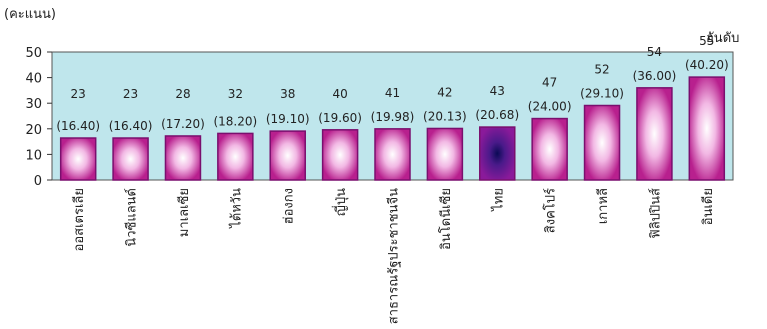 The image size is (767, 329). What do you see at coordinates (394, 256) in the screenshot?
I see `category-label: สาธารณรัฐประชาชนจีน` at bounding box center [394, 256].